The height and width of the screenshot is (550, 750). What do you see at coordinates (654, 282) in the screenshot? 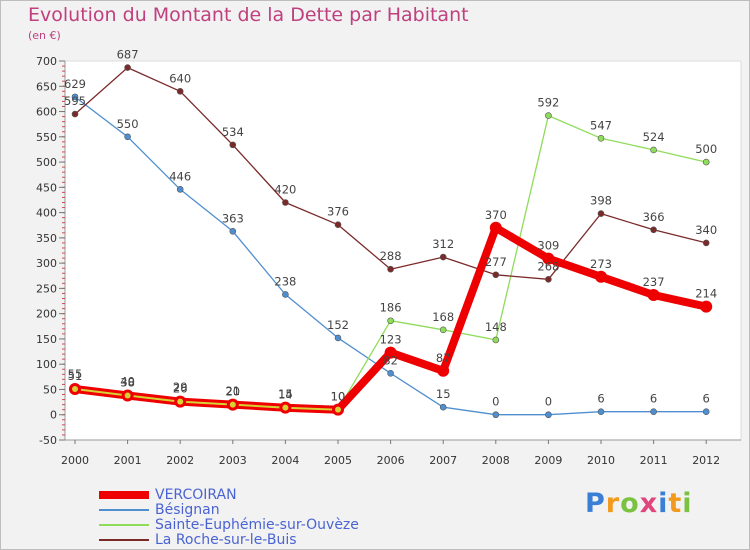
I see `data-label: 237` at bounding box center [654, 282].